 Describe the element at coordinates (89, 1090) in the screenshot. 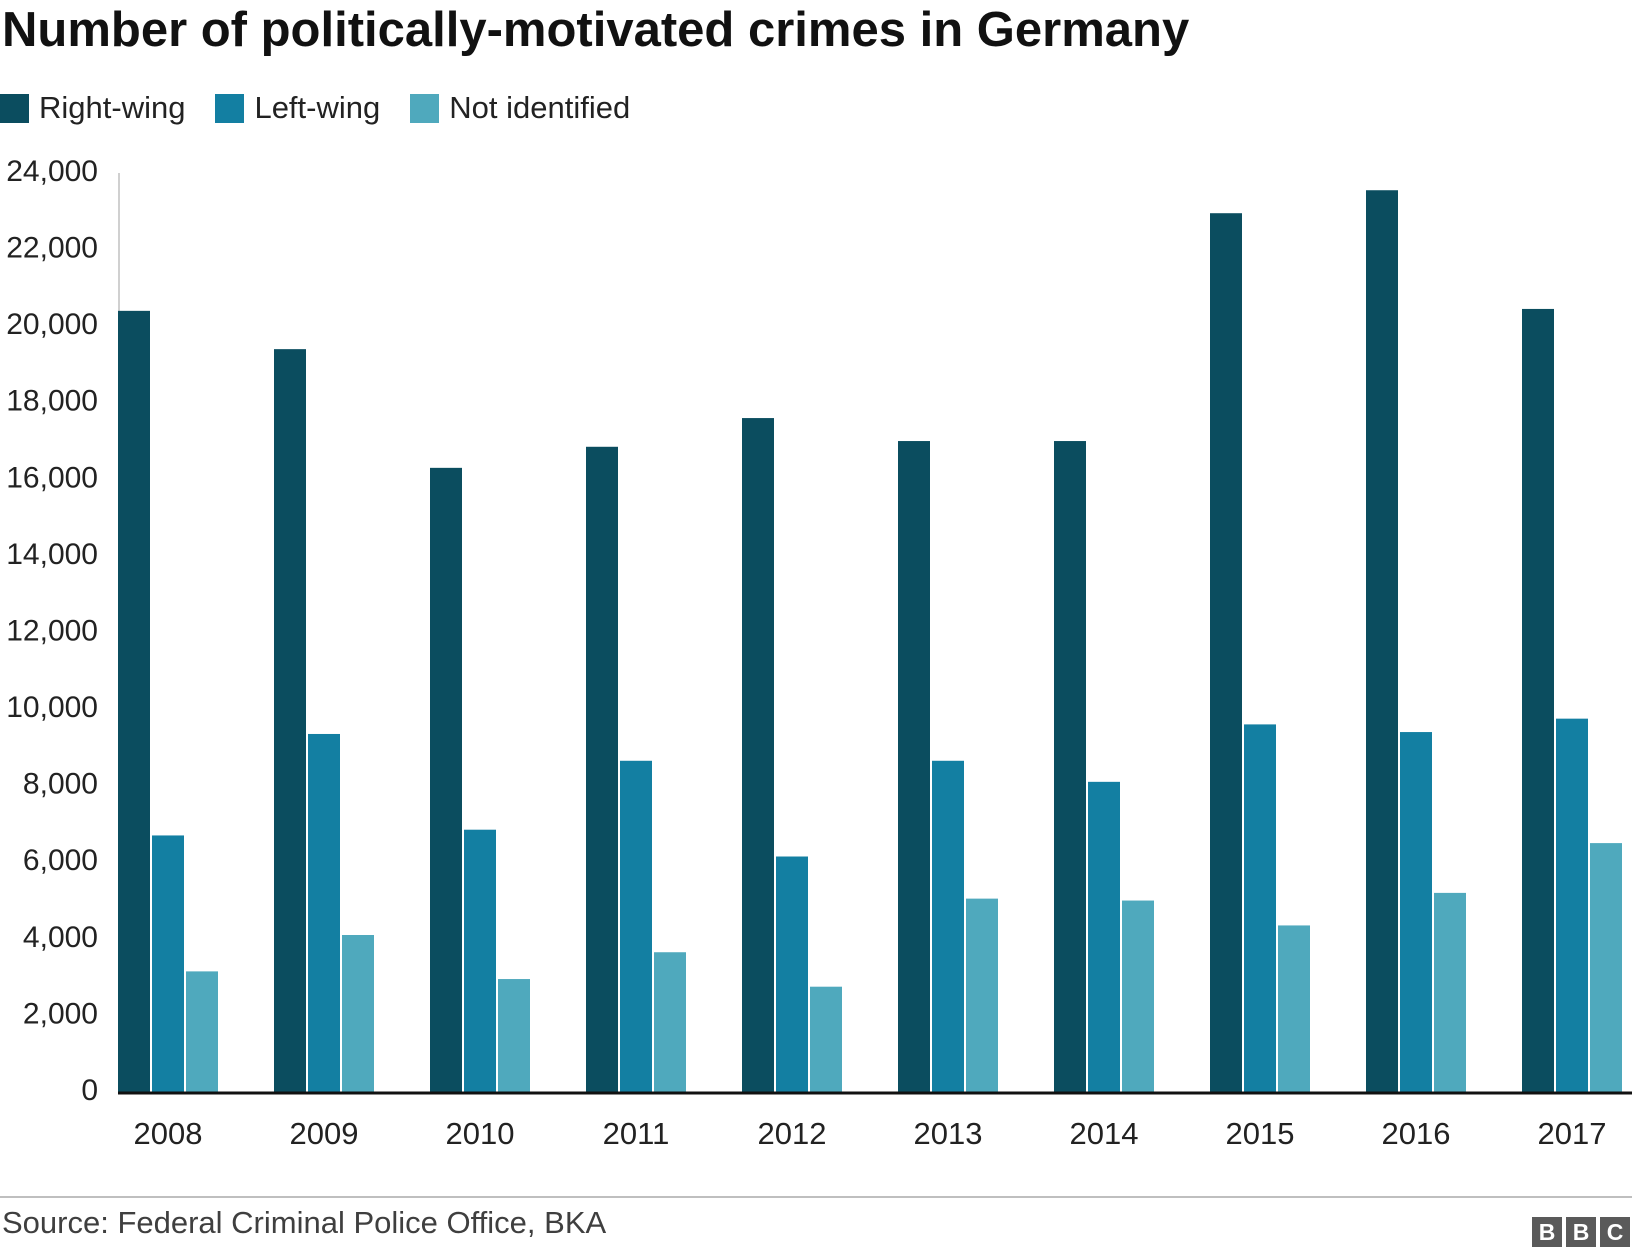

I see `y-tick-label-0: 0` at that location.